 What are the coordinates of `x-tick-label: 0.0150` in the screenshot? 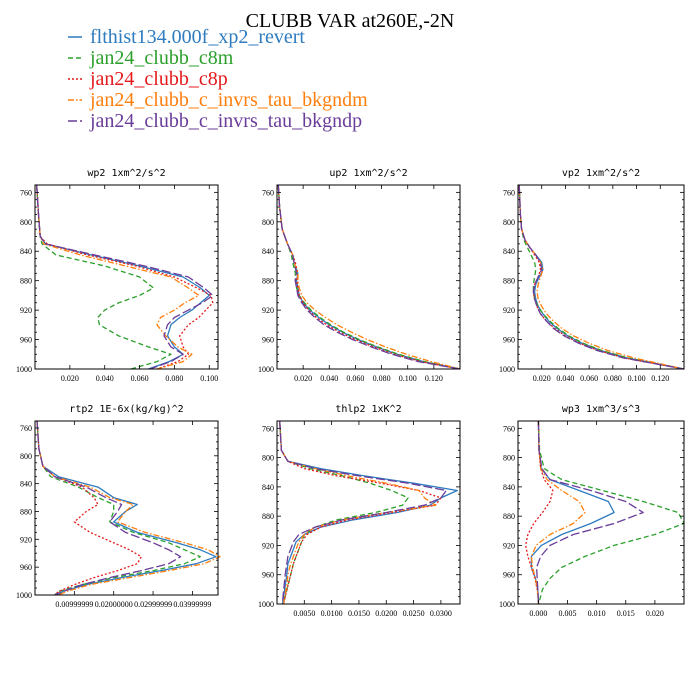 It's located at (359, 613).